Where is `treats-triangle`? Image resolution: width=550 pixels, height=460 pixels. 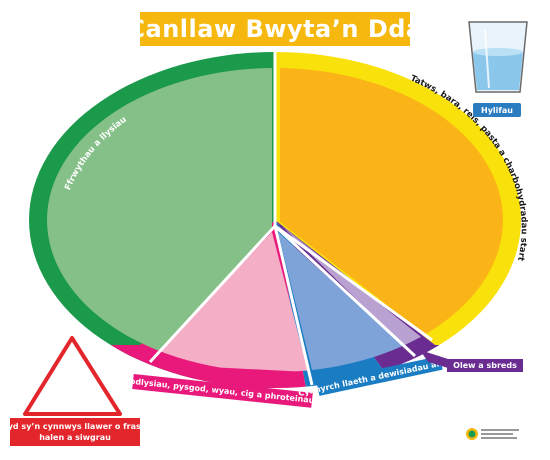 treats-triangle is located at coordinates (72, 376).